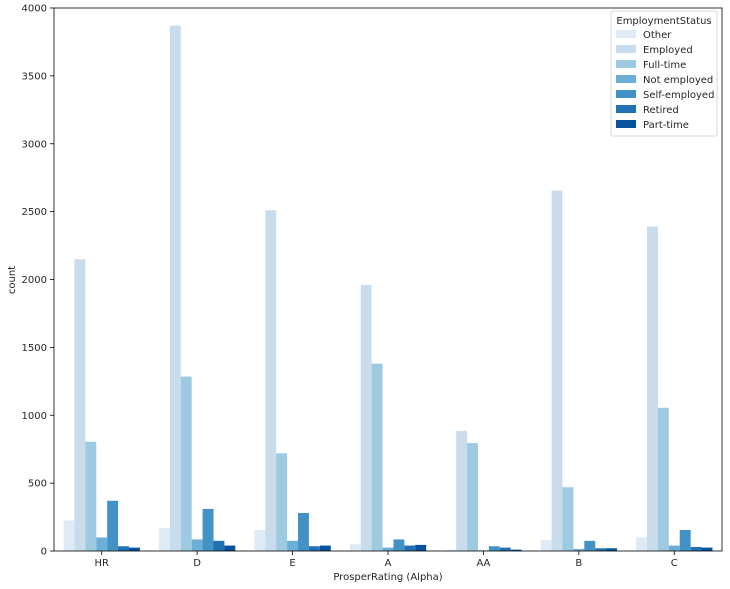 The width and height of the screenshot is (730, 589). Describe the element at coordinates (388, 549) in the screenshot. I see `bar-a-not-employed` at that location.